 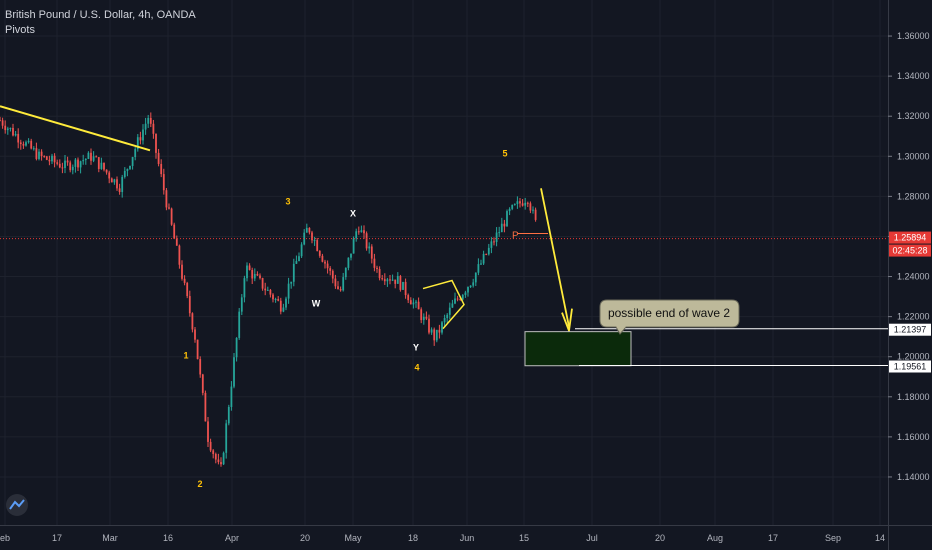 What do you see at coordinates (913, 437) in the screenshot?
I see `y-tick-label: 1.16000` at bounding box center [913, 437].